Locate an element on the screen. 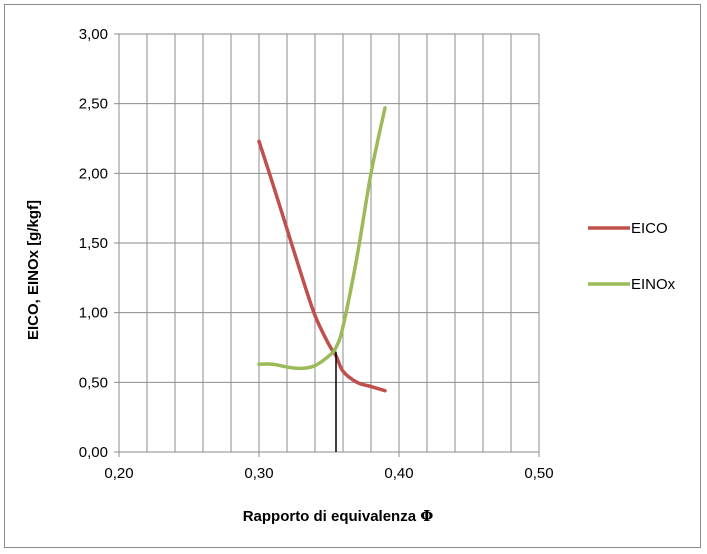 Image resolution: width=707 pixels, height=554 pixels. series-layer is located at coordinates (322, 249).